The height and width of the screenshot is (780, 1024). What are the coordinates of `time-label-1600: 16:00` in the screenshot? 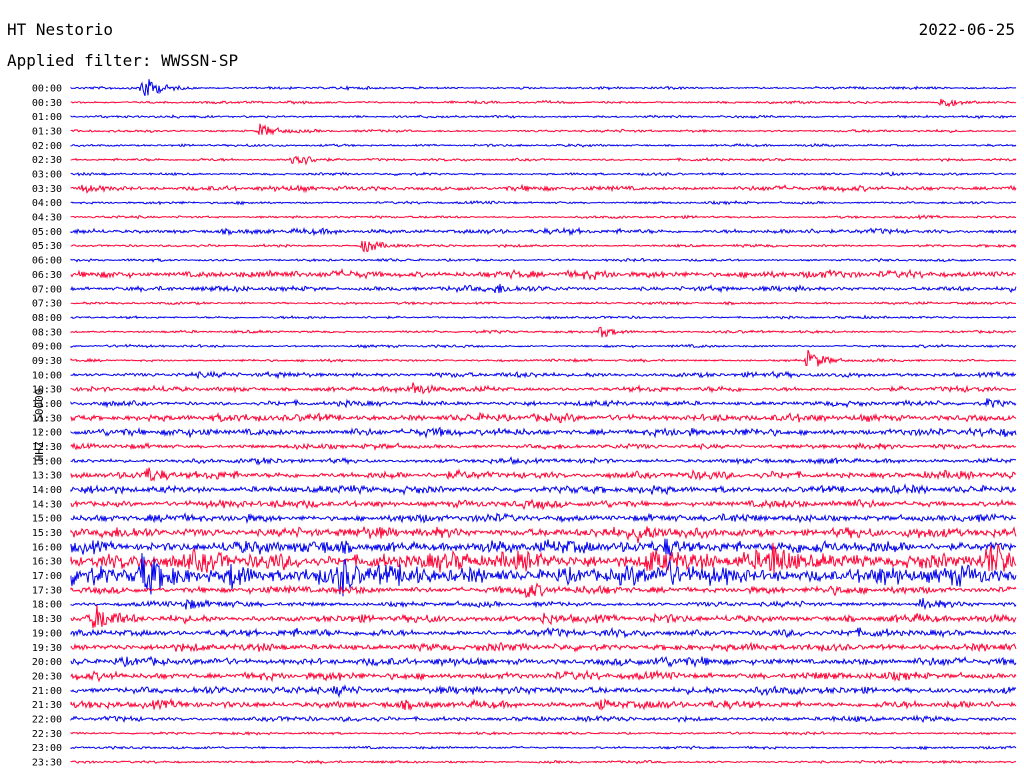 It's located at (47, 547).